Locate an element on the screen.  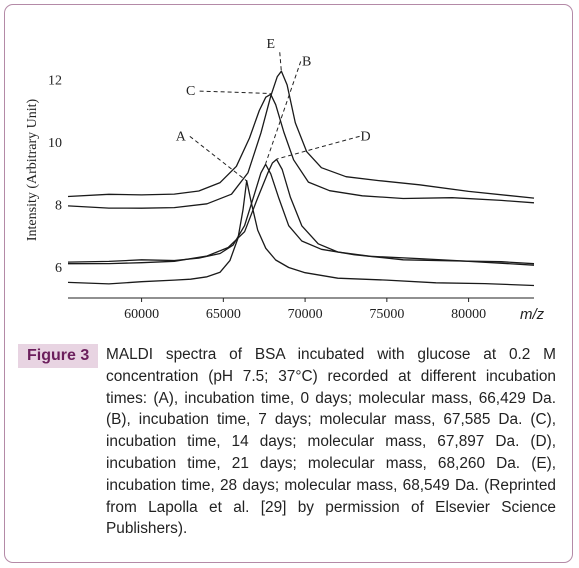
x-tick-label: 60000 is located at coordinates (141, 314).